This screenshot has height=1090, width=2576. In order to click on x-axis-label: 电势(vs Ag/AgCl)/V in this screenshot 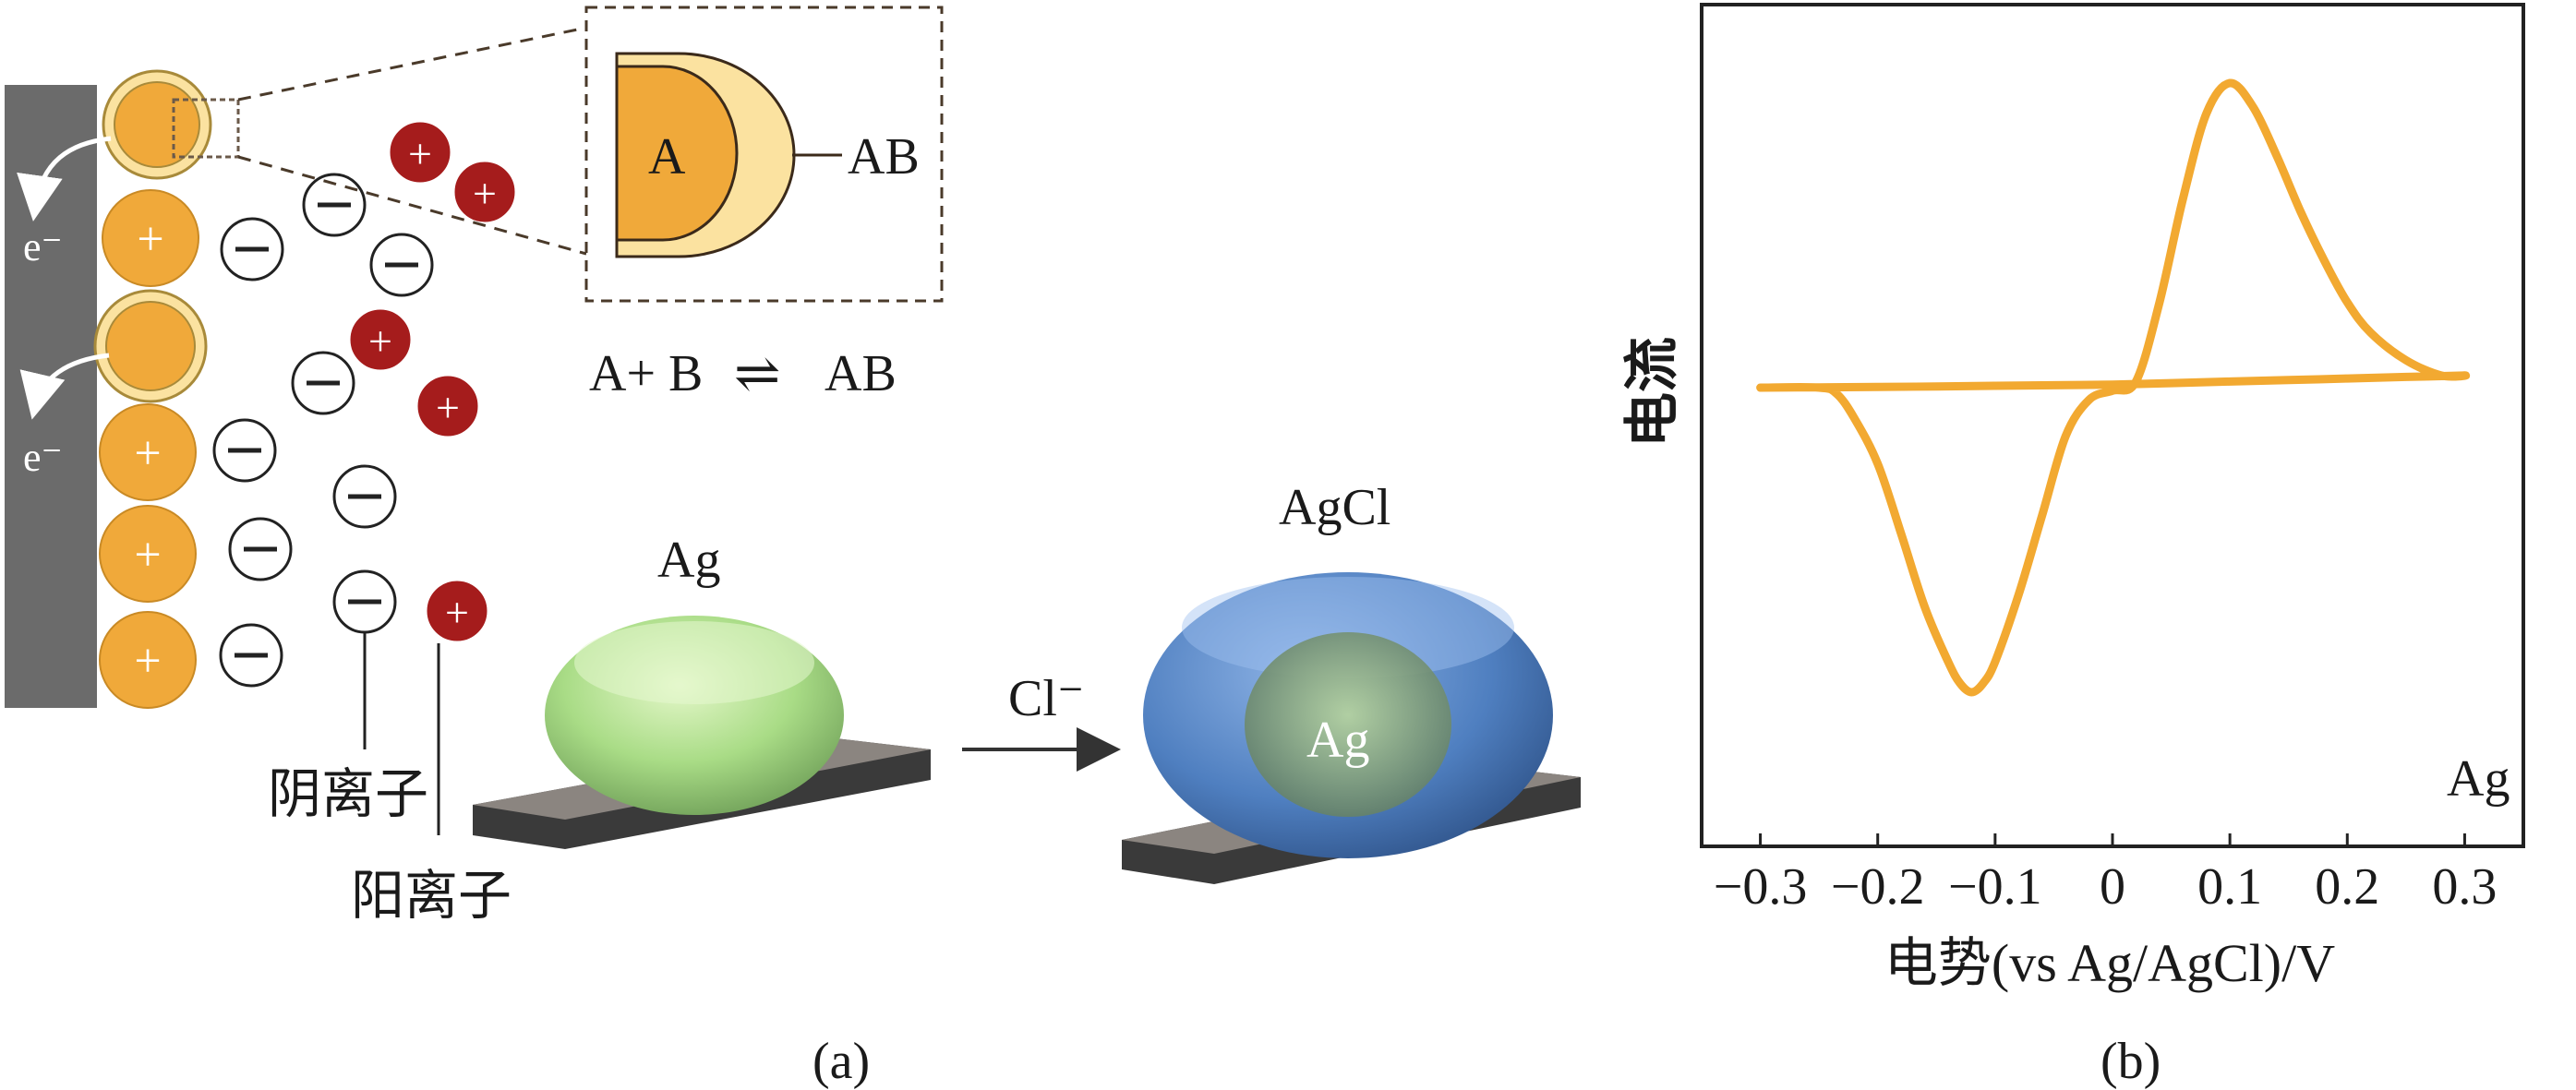, I will do `click(2109, 963)`.